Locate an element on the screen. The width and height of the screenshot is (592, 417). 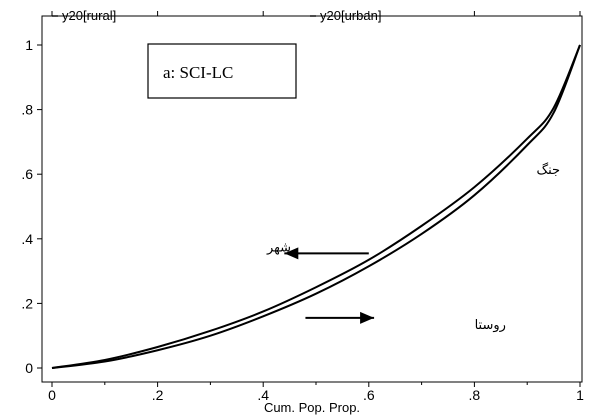
y-tick-label: 0 is located at coordinates (29, 368).